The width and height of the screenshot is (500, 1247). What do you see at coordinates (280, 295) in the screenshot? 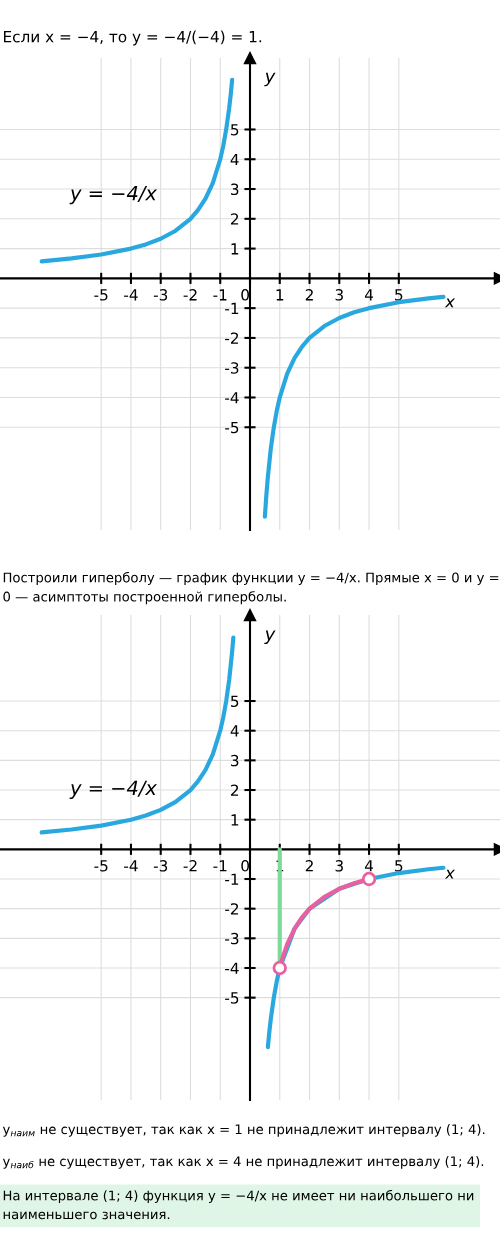
I see `x-tick-label: 1` at bounding box center [280, 295].